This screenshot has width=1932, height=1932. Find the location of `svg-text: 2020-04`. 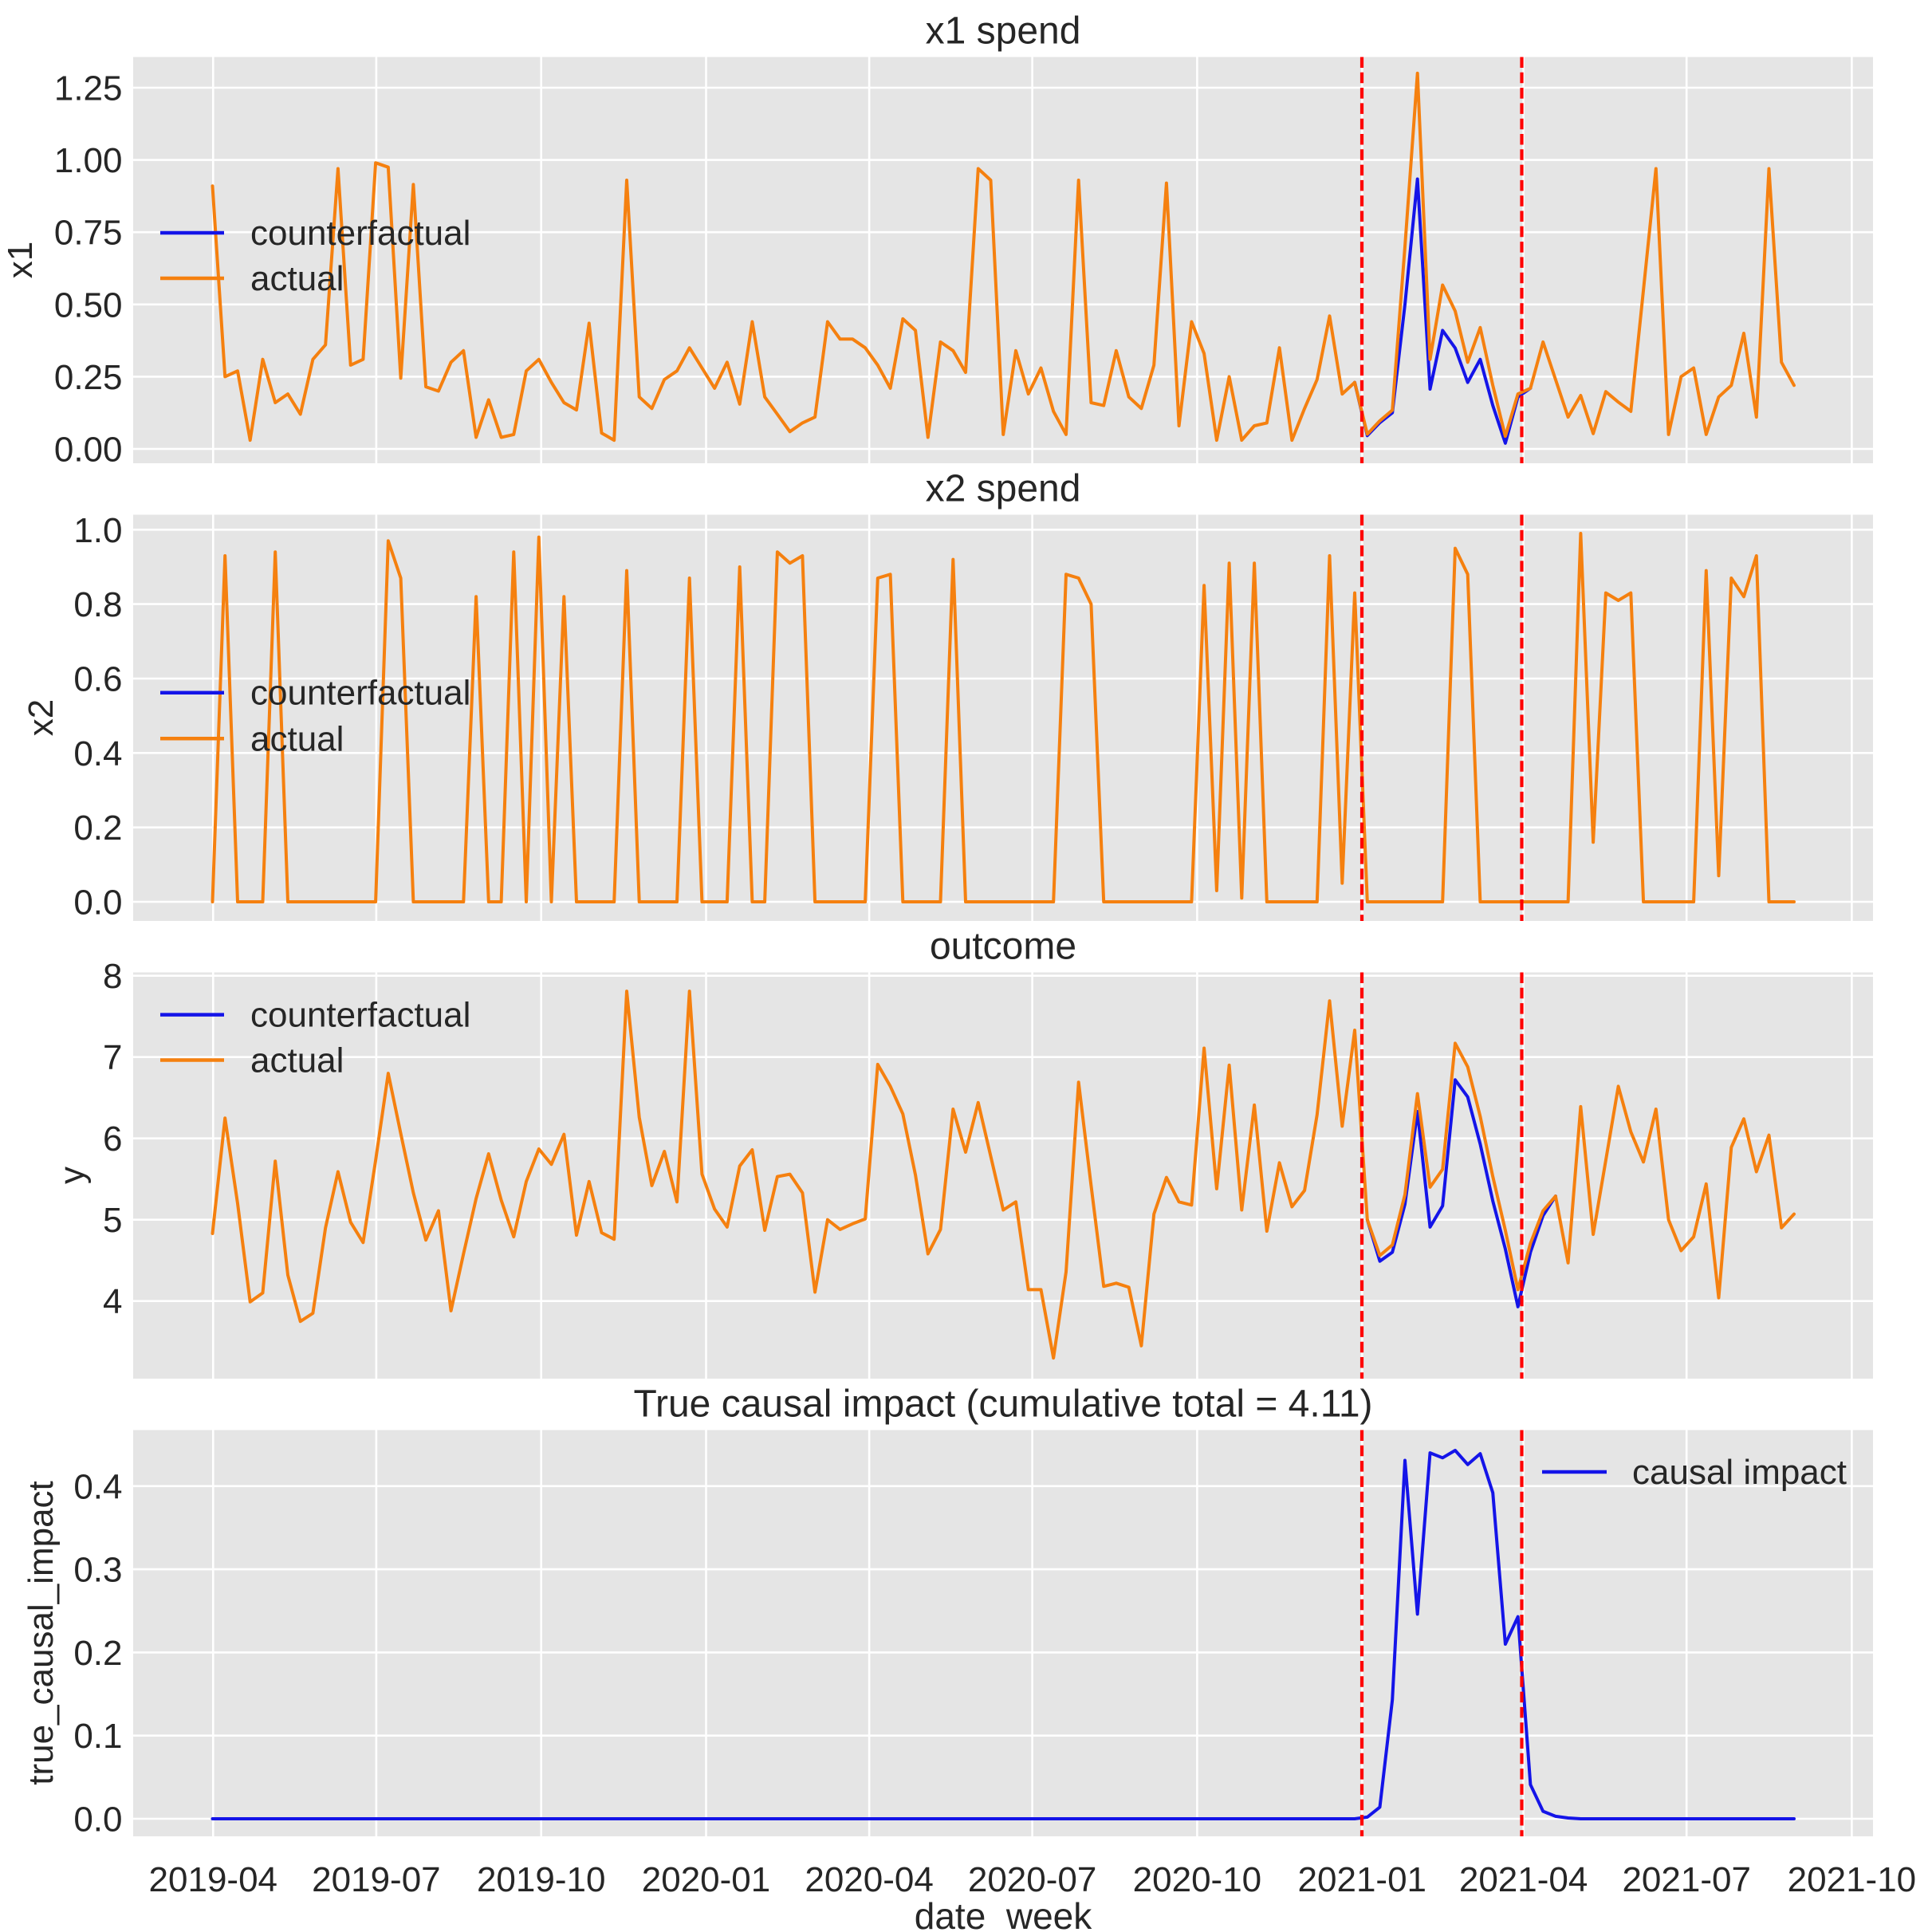

svg-text: 2020-04 is located at coordinates (869, 1880).